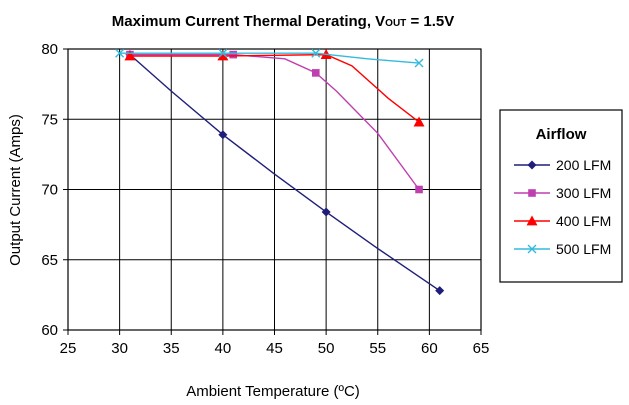 The image size is (629, 405). What do you see at coordinates (429, 348) in the screenshot?
I see `x-tick-label: 60` at bounding box center [429, 348].